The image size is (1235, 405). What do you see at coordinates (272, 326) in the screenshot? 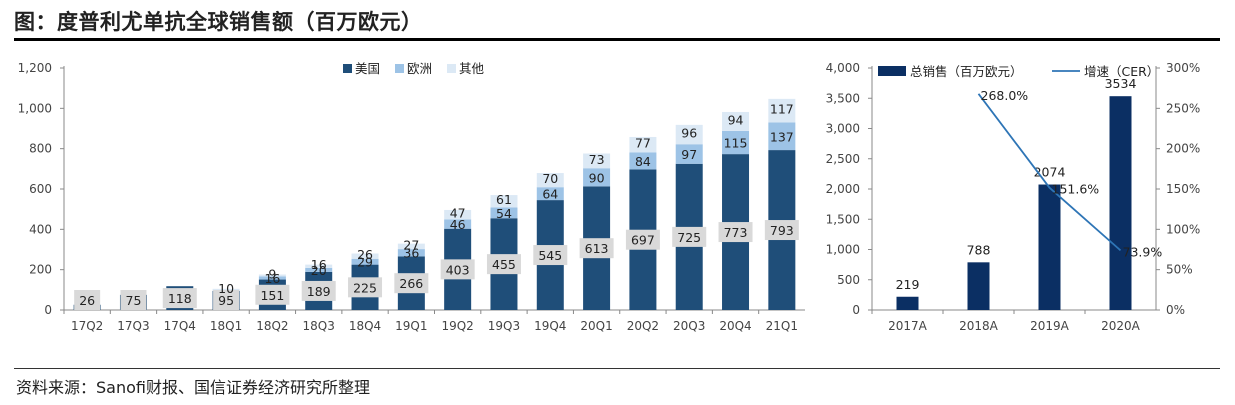
I see `left-chart-x-tick-label: 18Q2` at bounding box center [272, 326].